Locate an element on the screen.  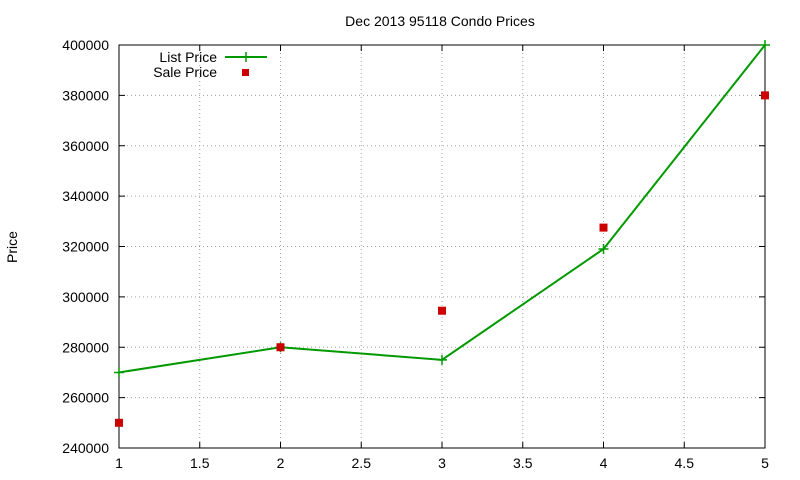
x-tick-label: 3 is located at coordinates (442, 463).